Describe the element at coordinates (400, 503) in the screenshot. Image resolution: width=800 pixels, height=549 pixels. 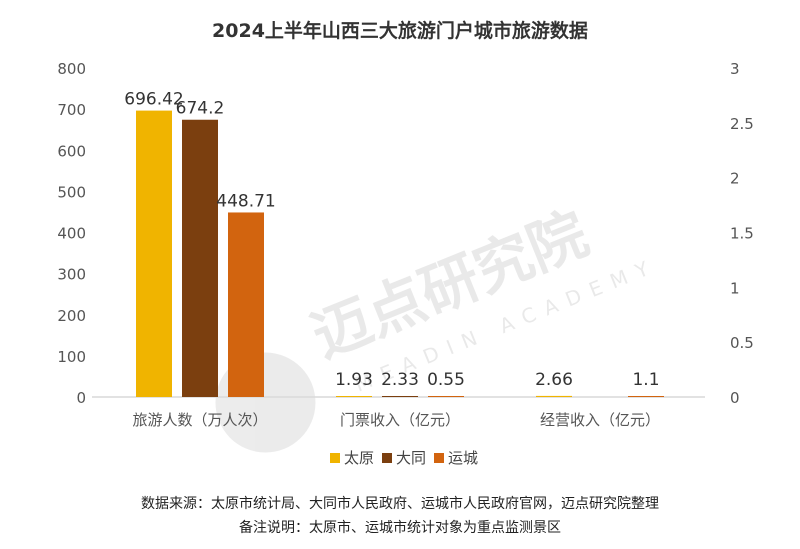
I see `footer-source: 数据来源：太原市统计局、大同市人民政府、运城市人民政府官网，迈点研究院整理` at that location.